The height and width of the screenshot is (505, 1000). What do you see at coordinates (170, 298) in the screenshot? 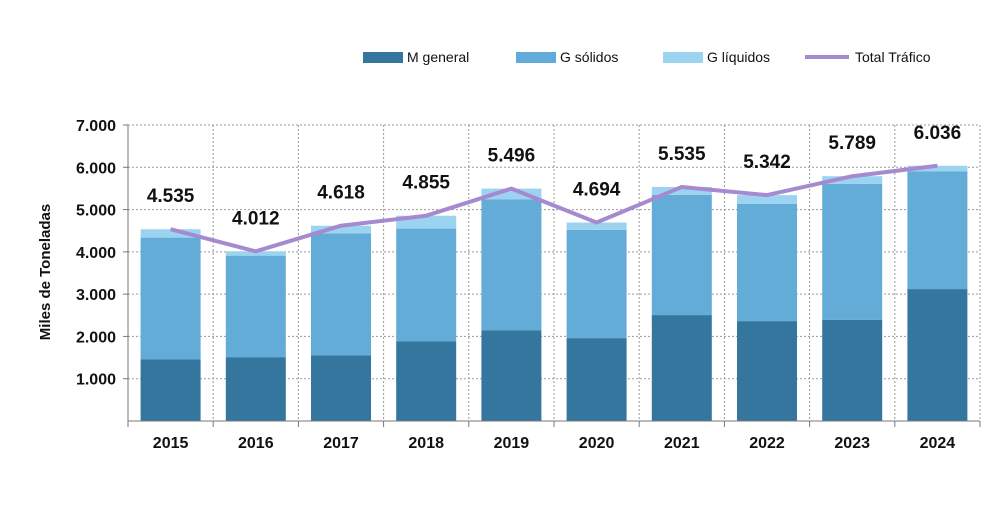
I see `bar-g-sólidos-2015` at bounding box center [170, 298].